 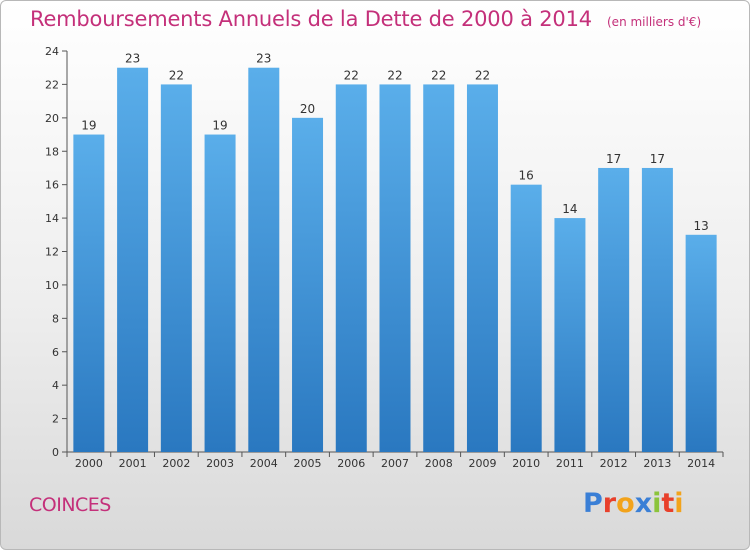 I want to click on y-tick-label: 2, so click(x=55, y=419).